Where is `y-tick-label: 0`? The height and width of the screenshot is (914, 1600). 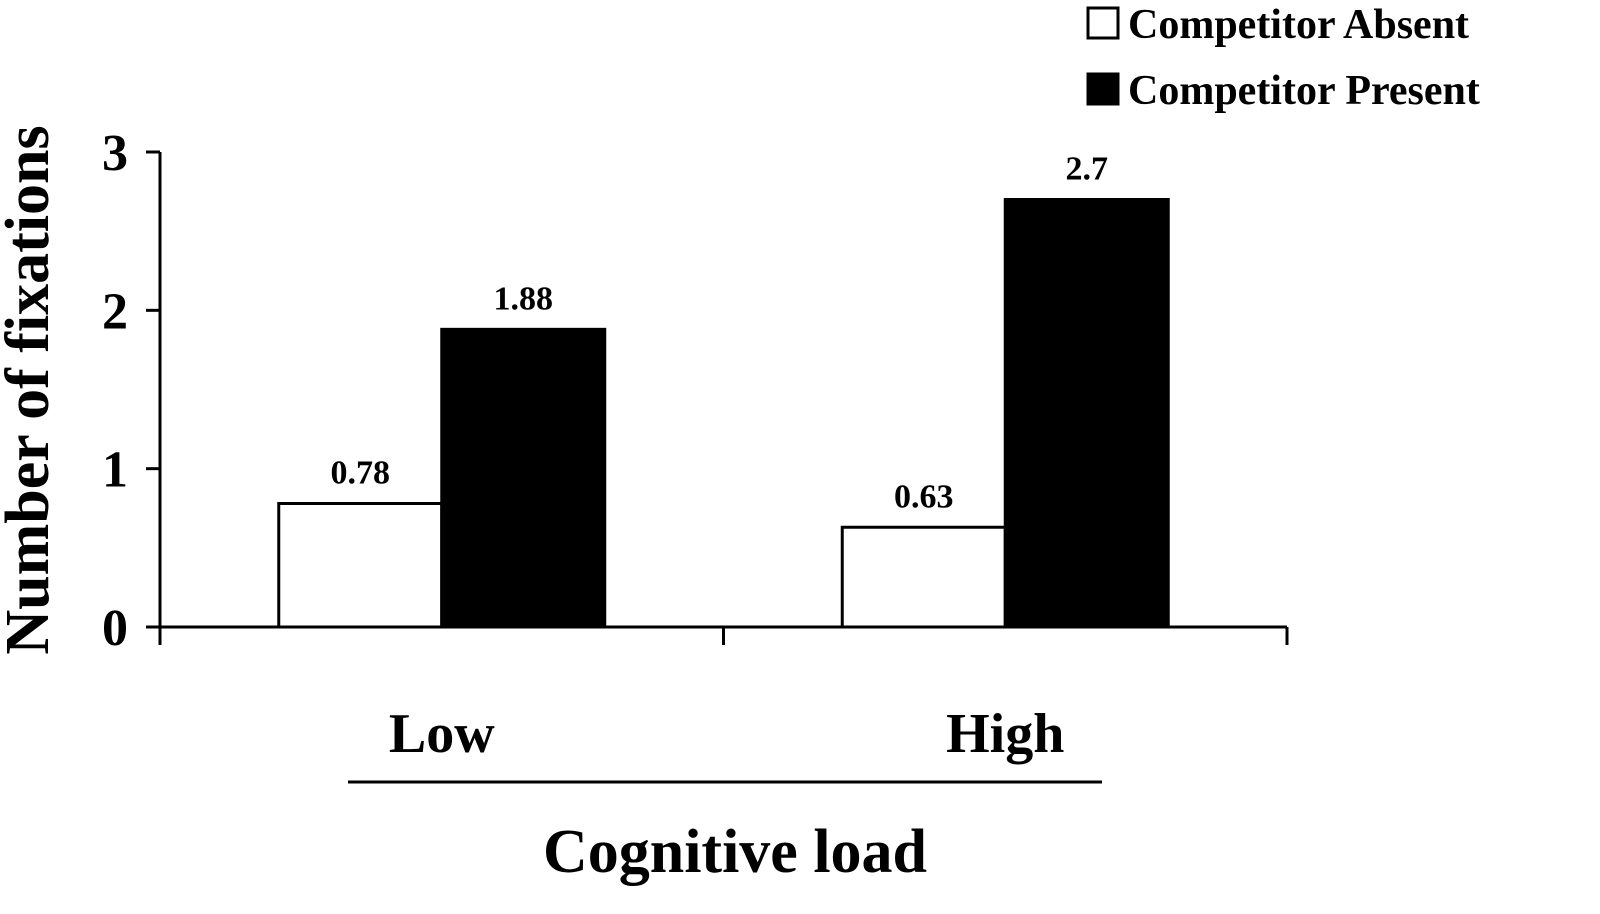 y-tick-label: 0 is located at coordinates (115, 628).